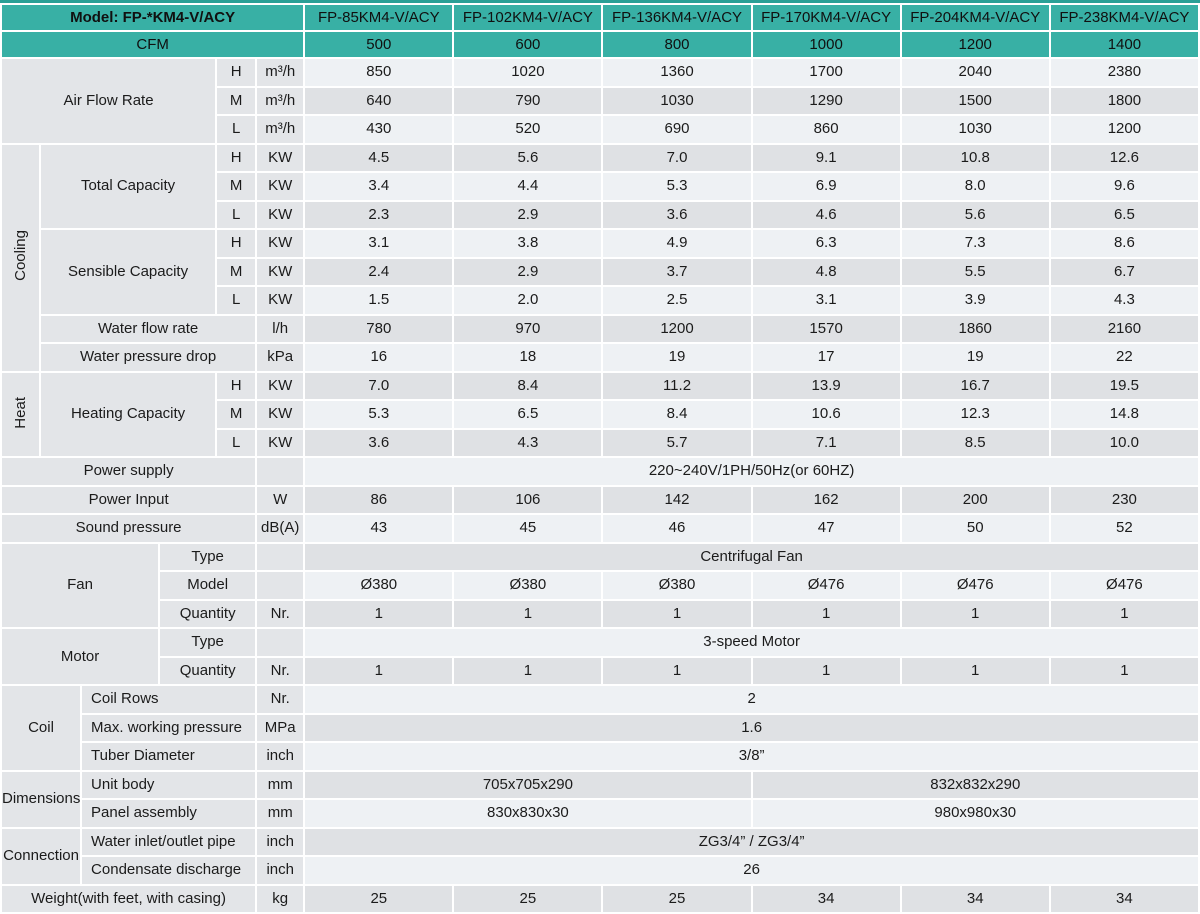 This screenshot has width=1200, height=914. What do you see at coordinates (21, 257) in the screenshot?
I see `section-label-cell: Cooling` at bounding box center [21, 257].